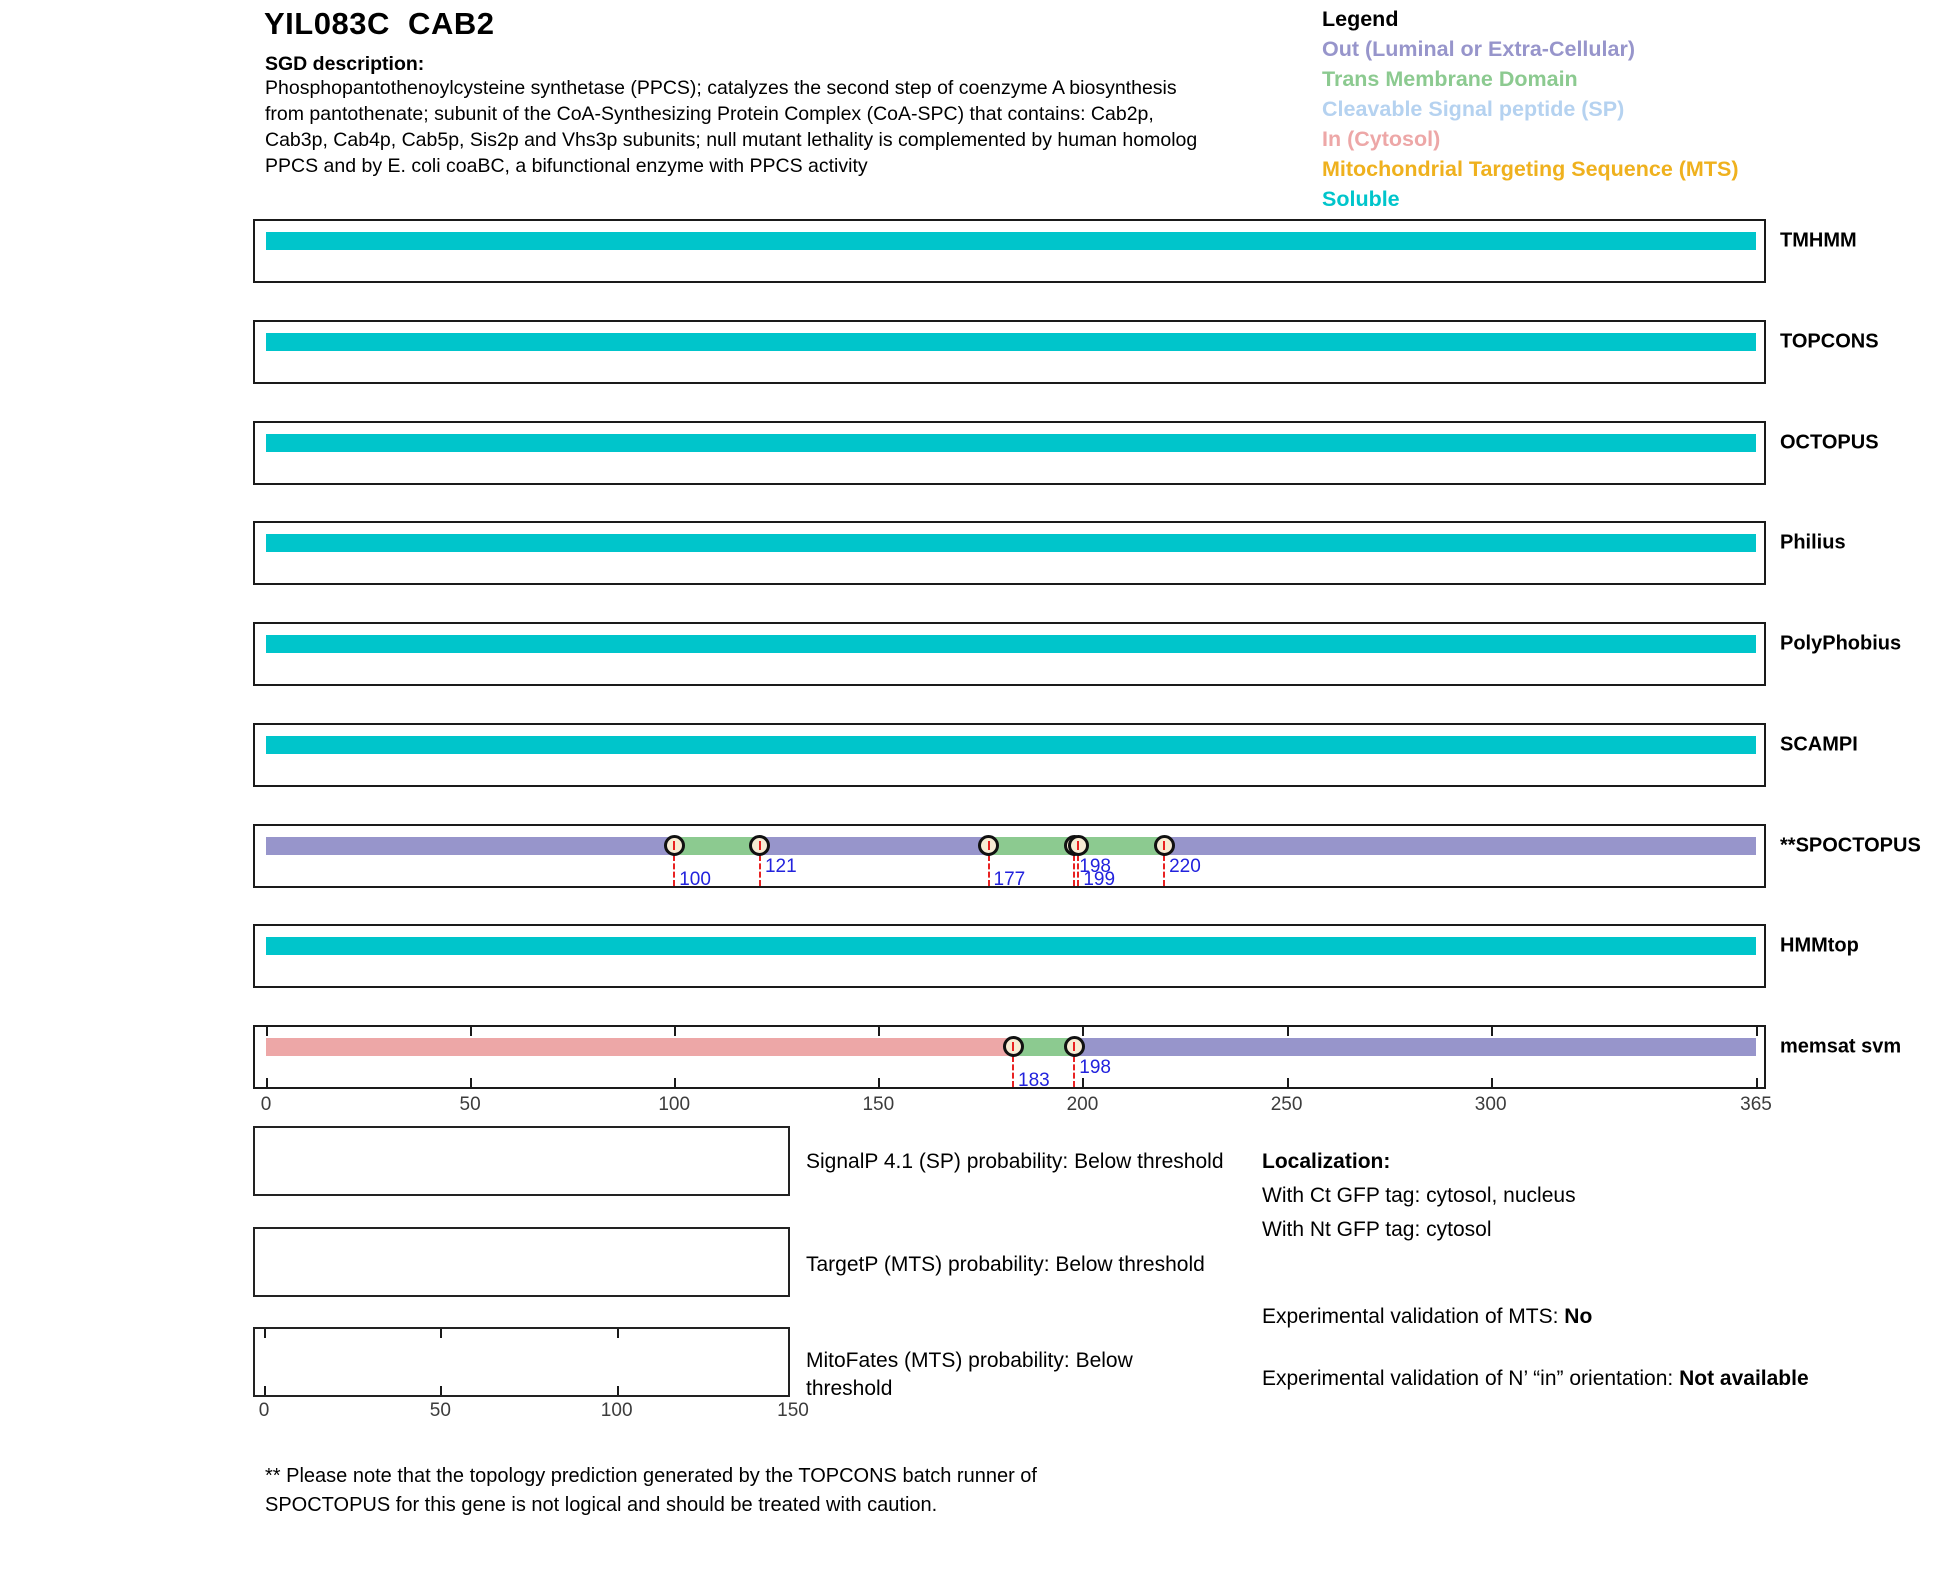 The height and width of the screenshot is (1573, 1950). What do you see at coordinates (969, 1360) in the screenshot?
I see `probability-label-line: MitoFates (MTS) probability: Below` at bounding box center [969, 1360].